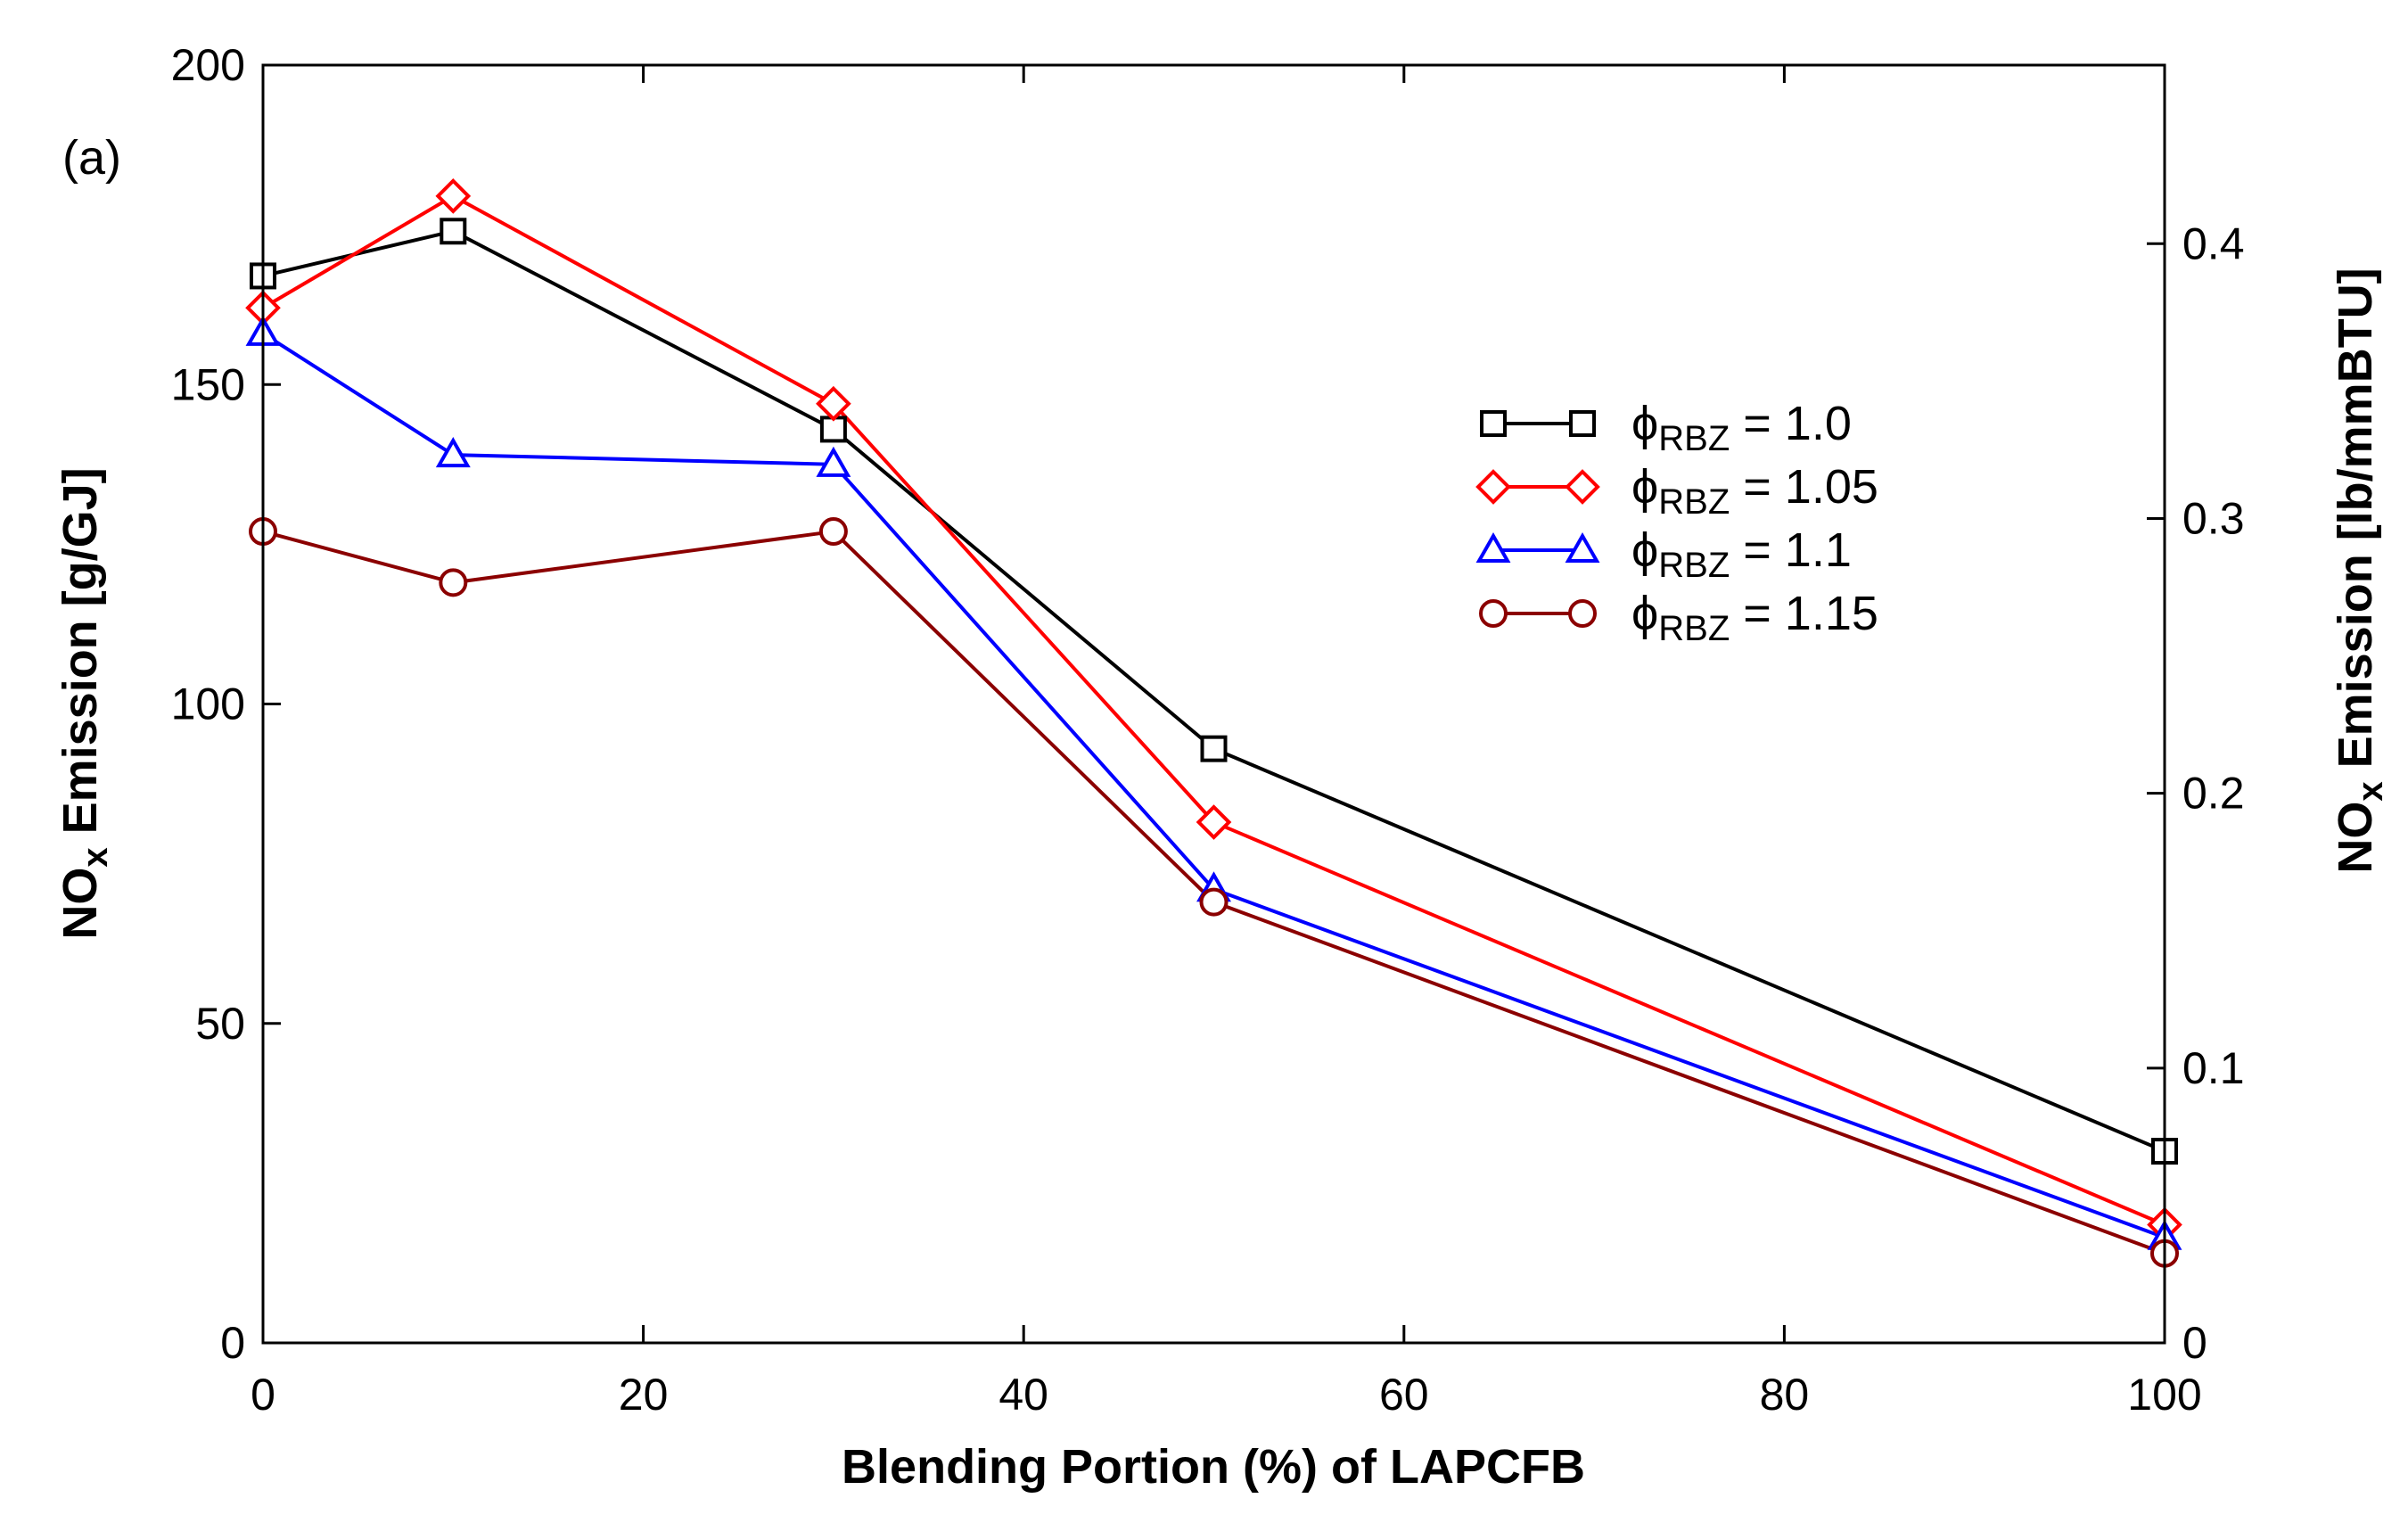 The image size is (2408, 1523). I want to click on y-tick-label: 200, so click(208, 65).